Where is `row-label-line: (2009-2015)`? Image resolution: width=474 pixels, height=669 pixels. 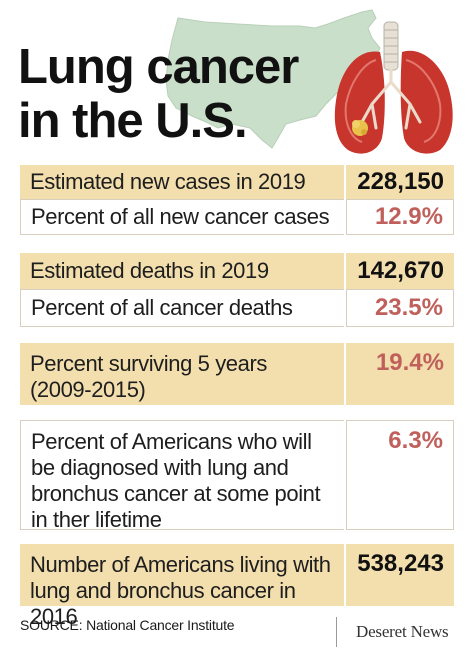 row-label-line: (2009-2015) is located at coordinates (88, 389).